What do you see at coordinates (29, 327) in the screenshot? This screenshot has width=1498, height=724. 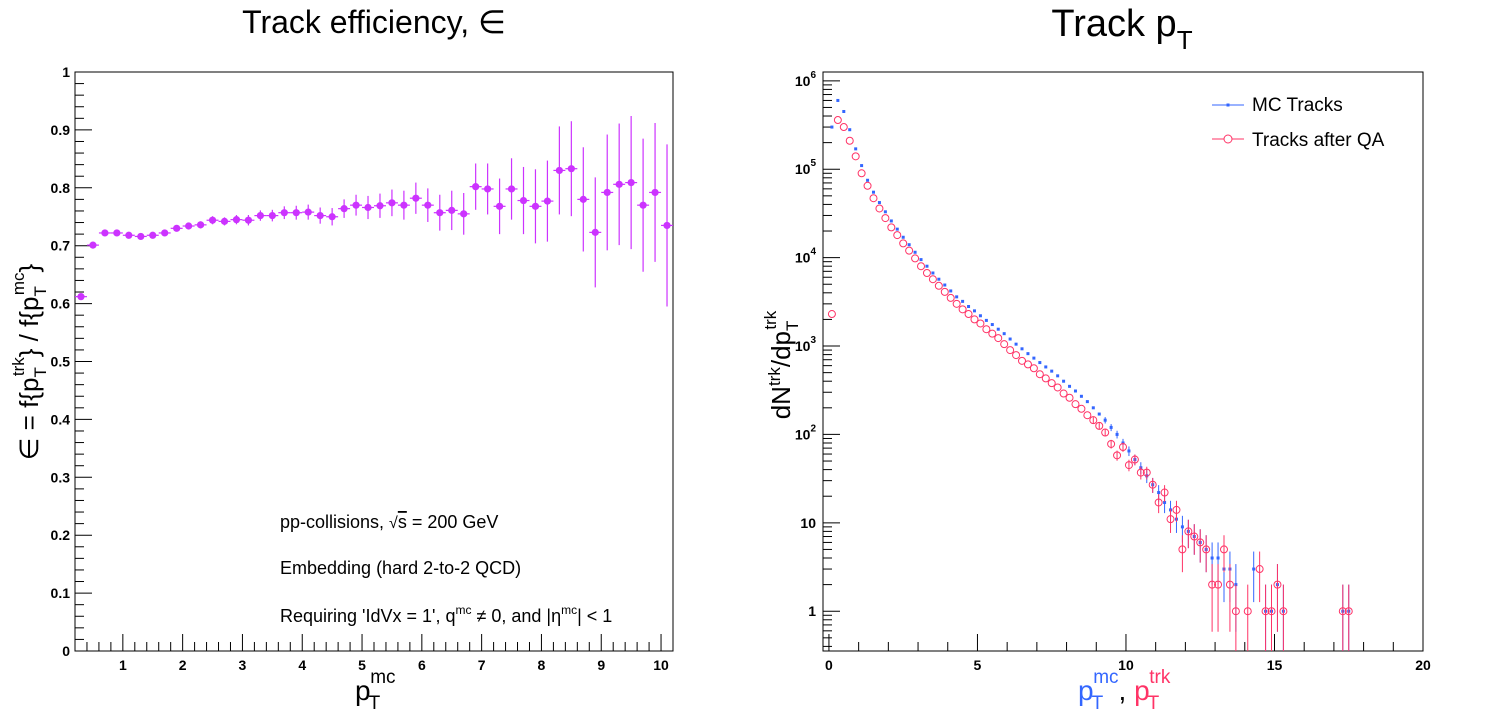 I see `efficiency-y-label-part2: } / f{p` at bounding box center [29, 327].